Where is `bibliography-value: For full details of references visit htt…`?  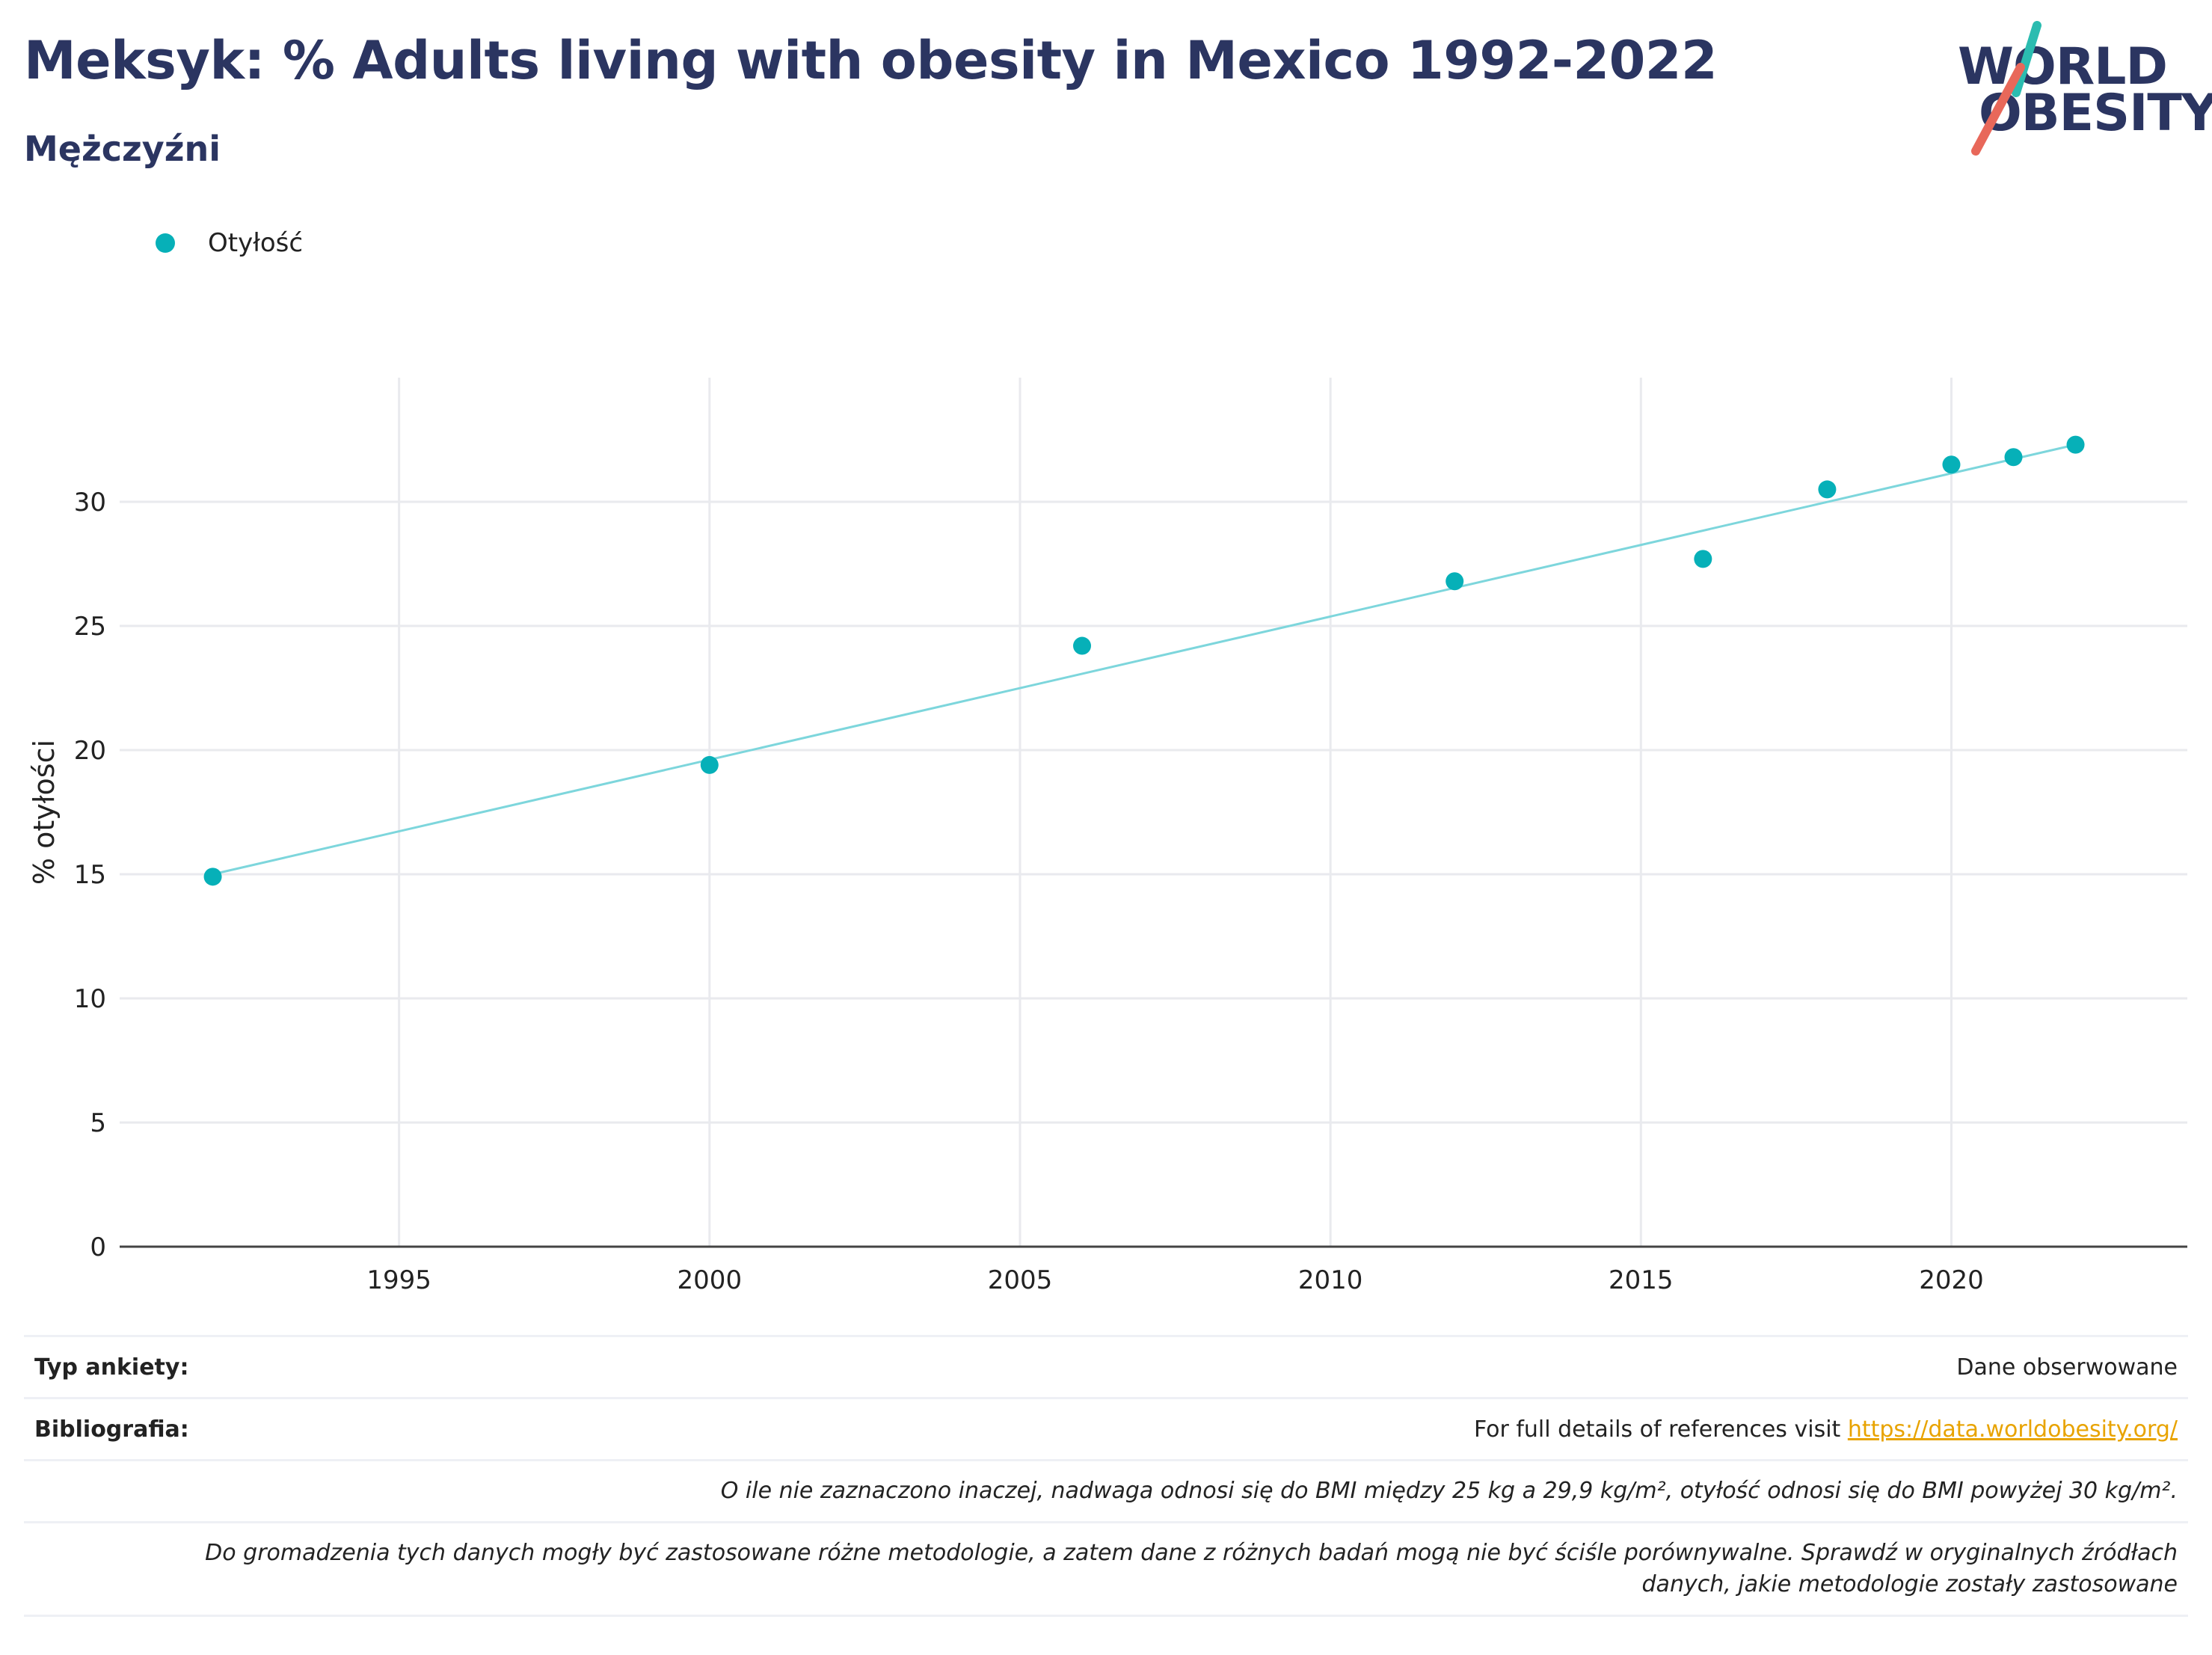
bibliography-value: For full details of references visit htt… is located at coordinates (1826, 1429).